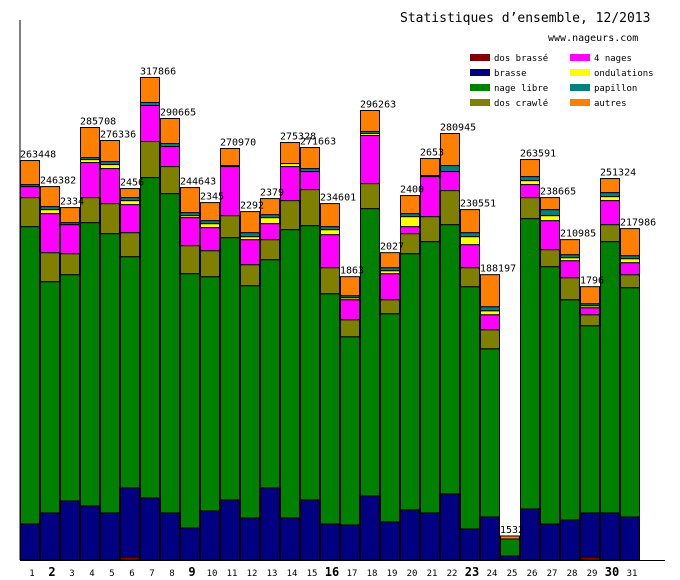 This screenshot has width=680, height=580. I want to click on total-label-day-6: 2456, so click(132, 183).